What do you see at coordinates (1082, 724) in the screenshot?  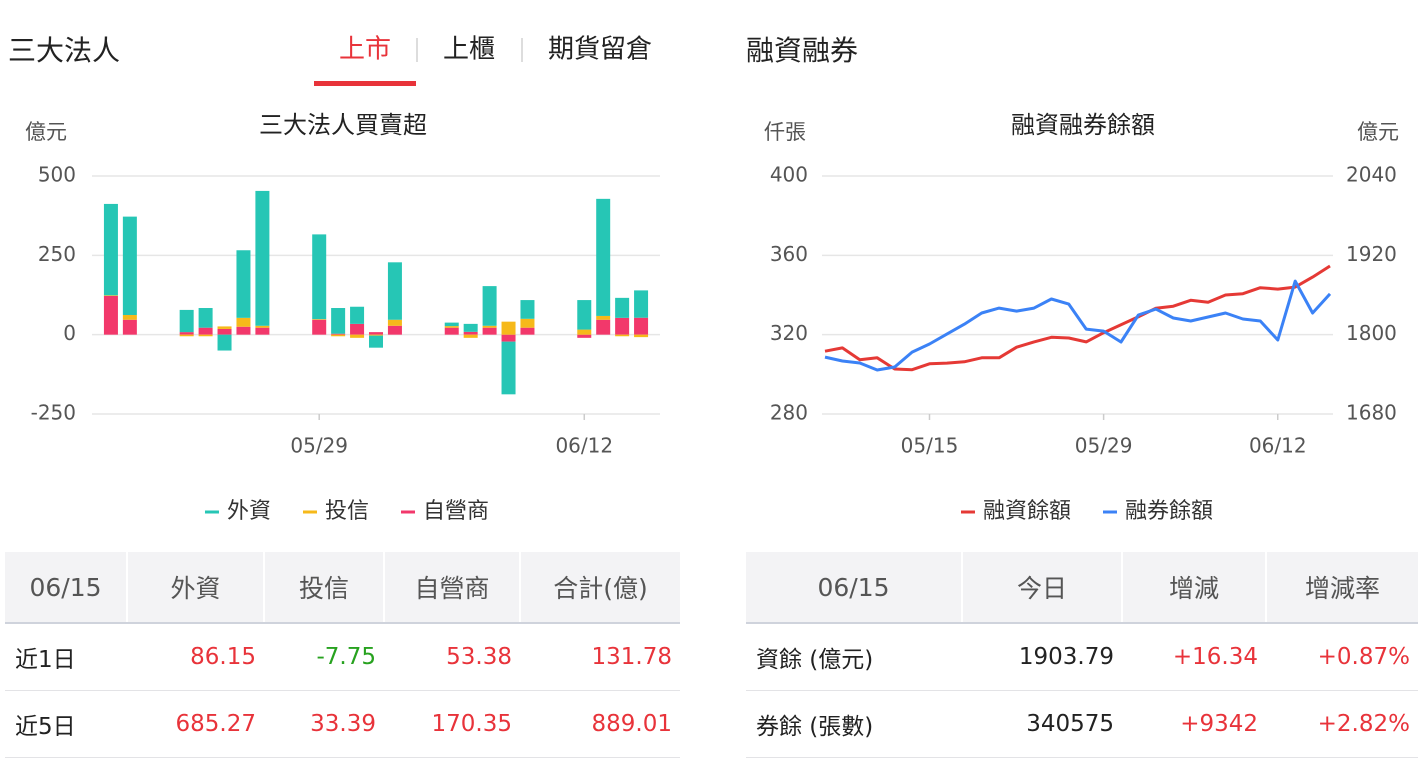 I see `row: 券餘 (張數) 340575 +9342 +2.82%` at bounding box center [1082, 724].